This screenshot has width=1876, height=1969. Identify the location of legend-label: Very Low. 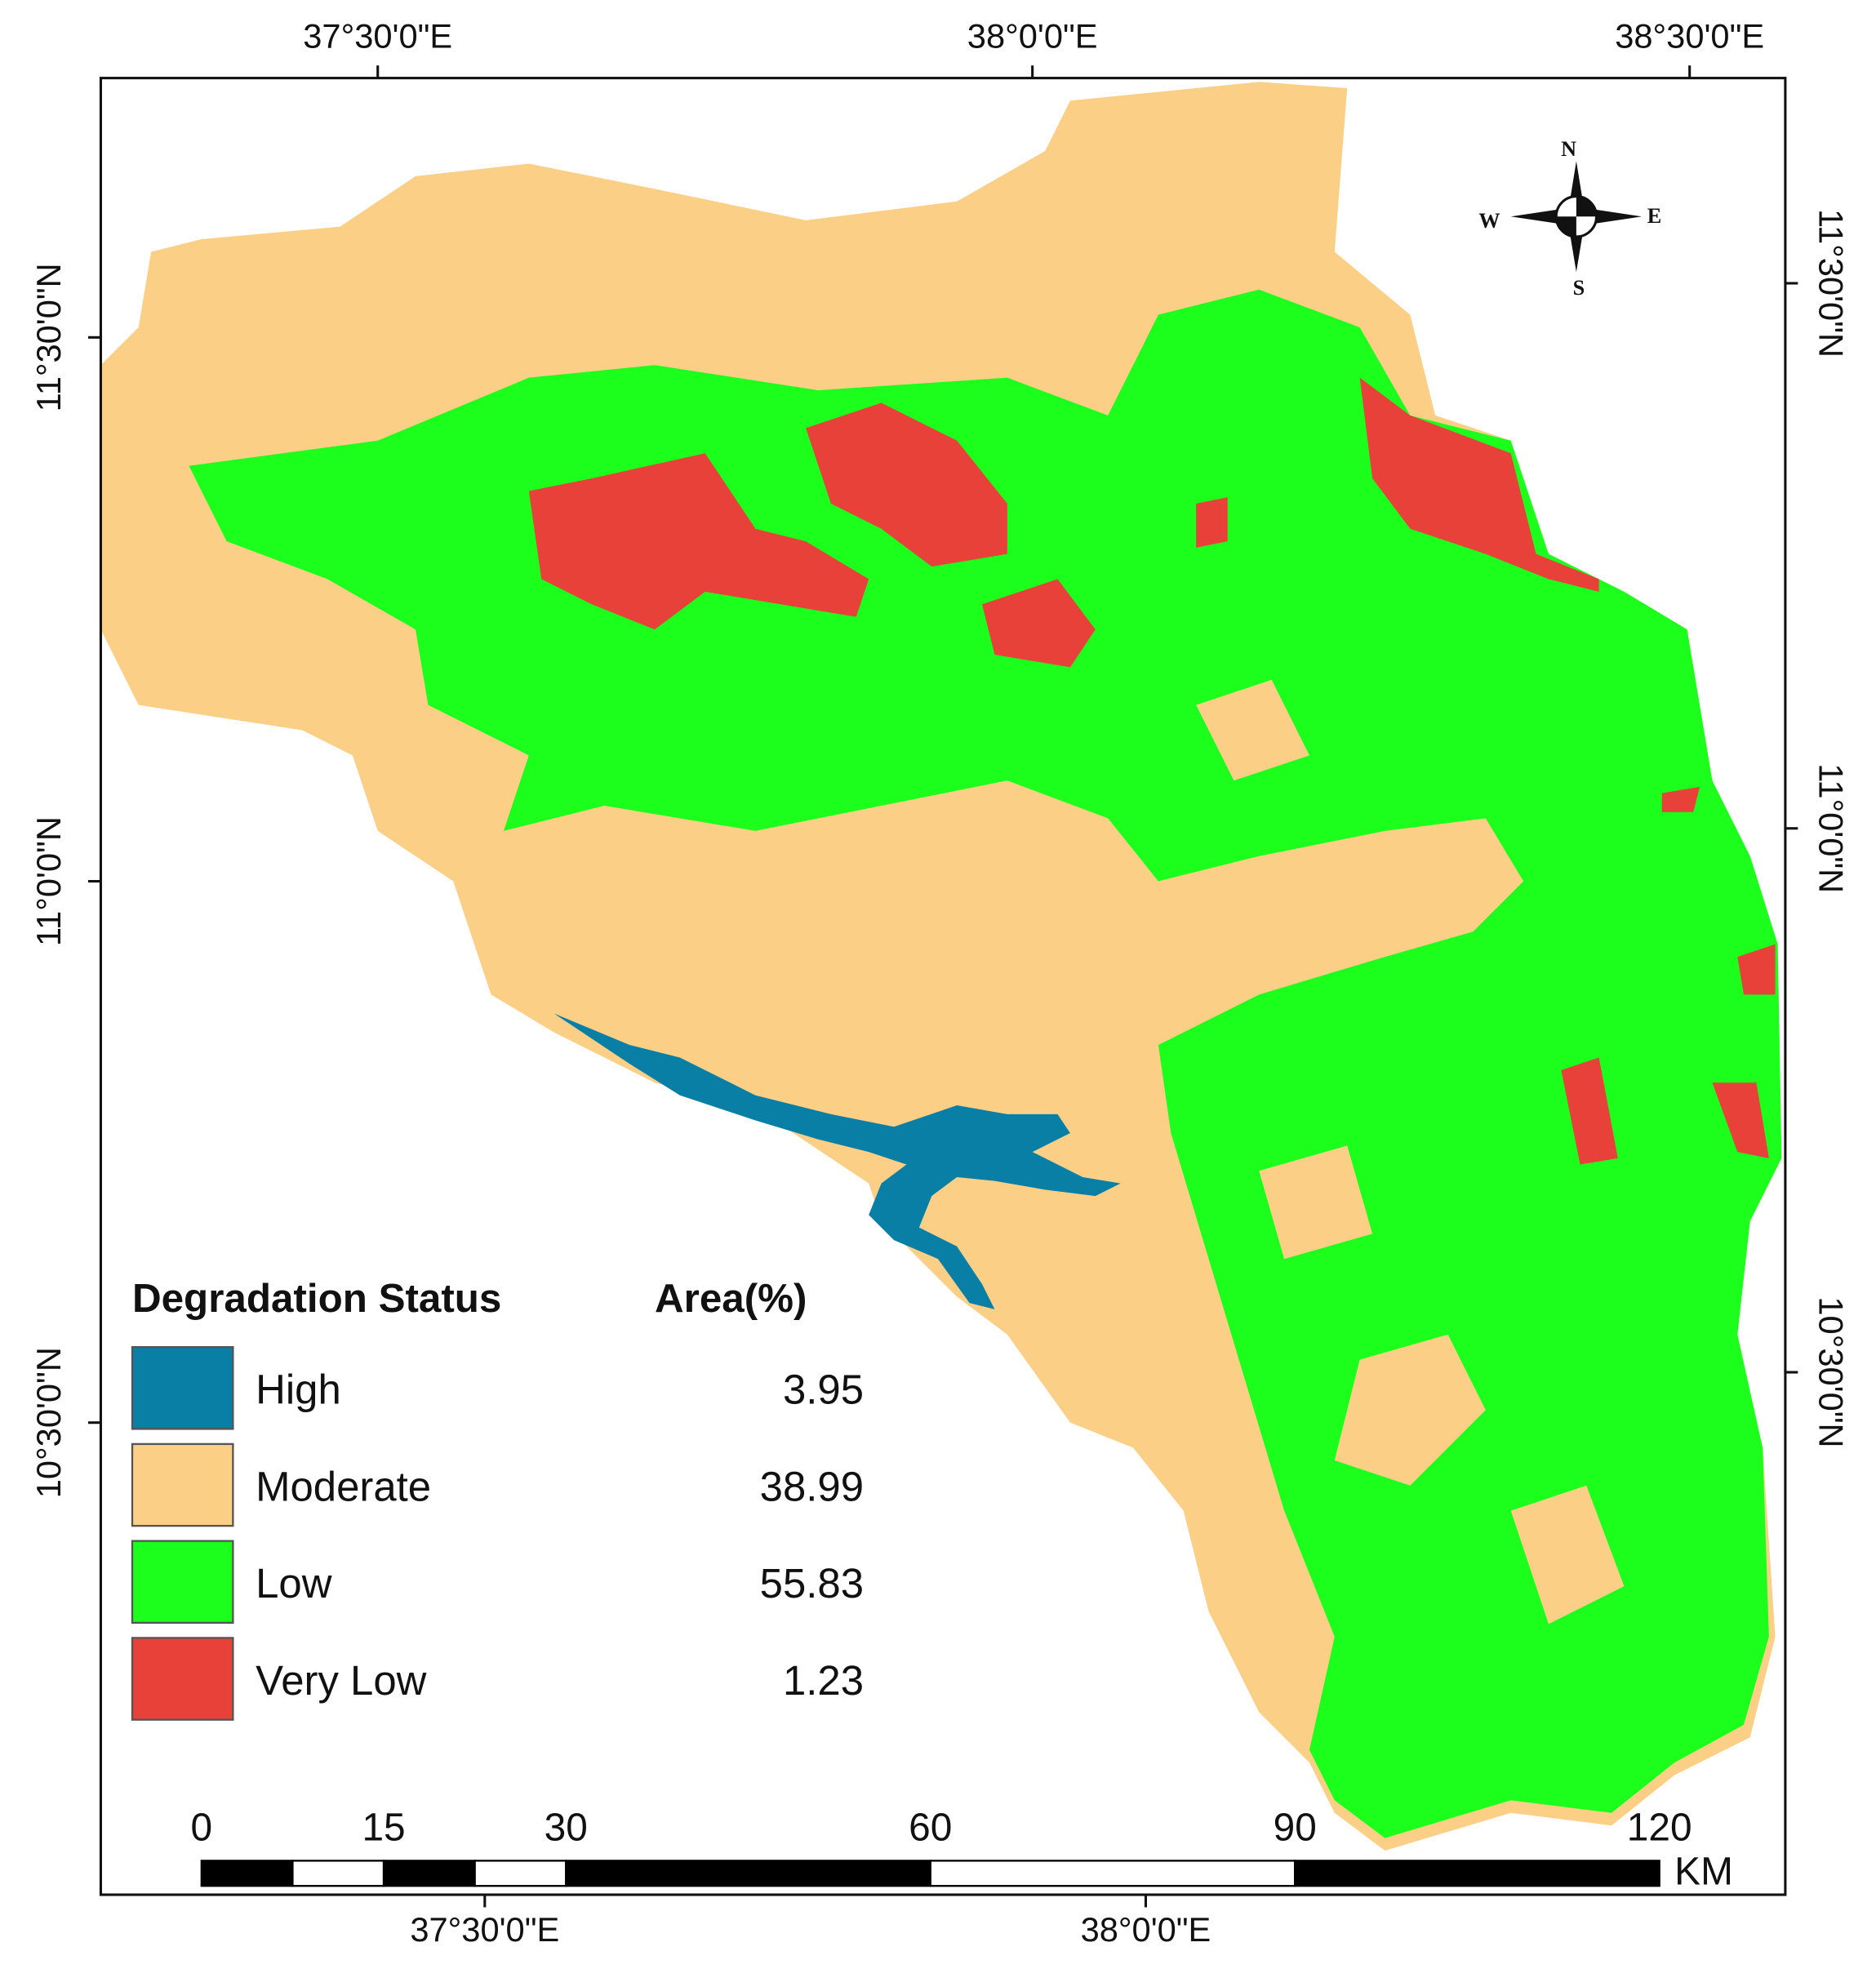
(342, 1680).